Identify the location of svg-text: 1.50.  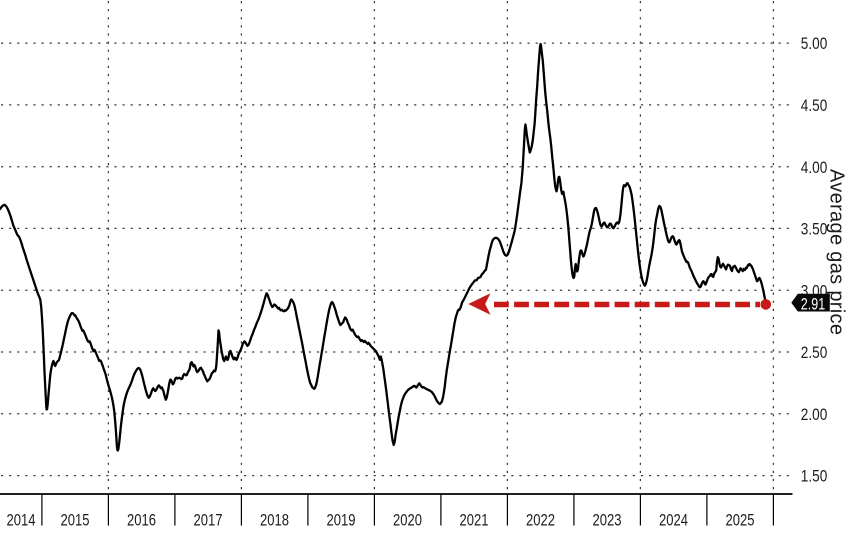
(814, 476).